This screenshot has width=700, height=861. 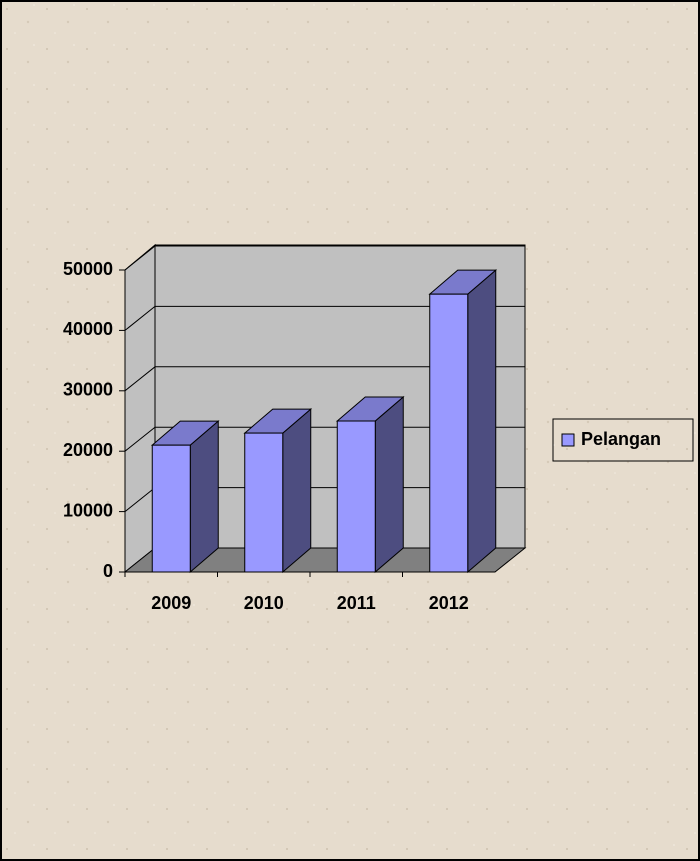 I want to click on y-tick-label: 10000, so click(x=88, y=510).